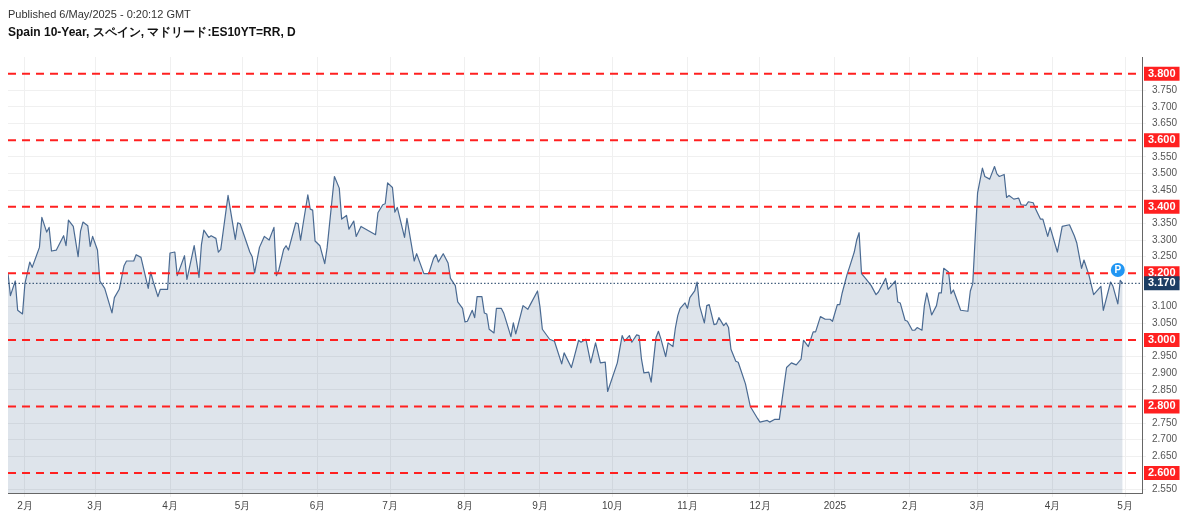  I want to click on y-tick-label: 3.550, so click(1165, 156).